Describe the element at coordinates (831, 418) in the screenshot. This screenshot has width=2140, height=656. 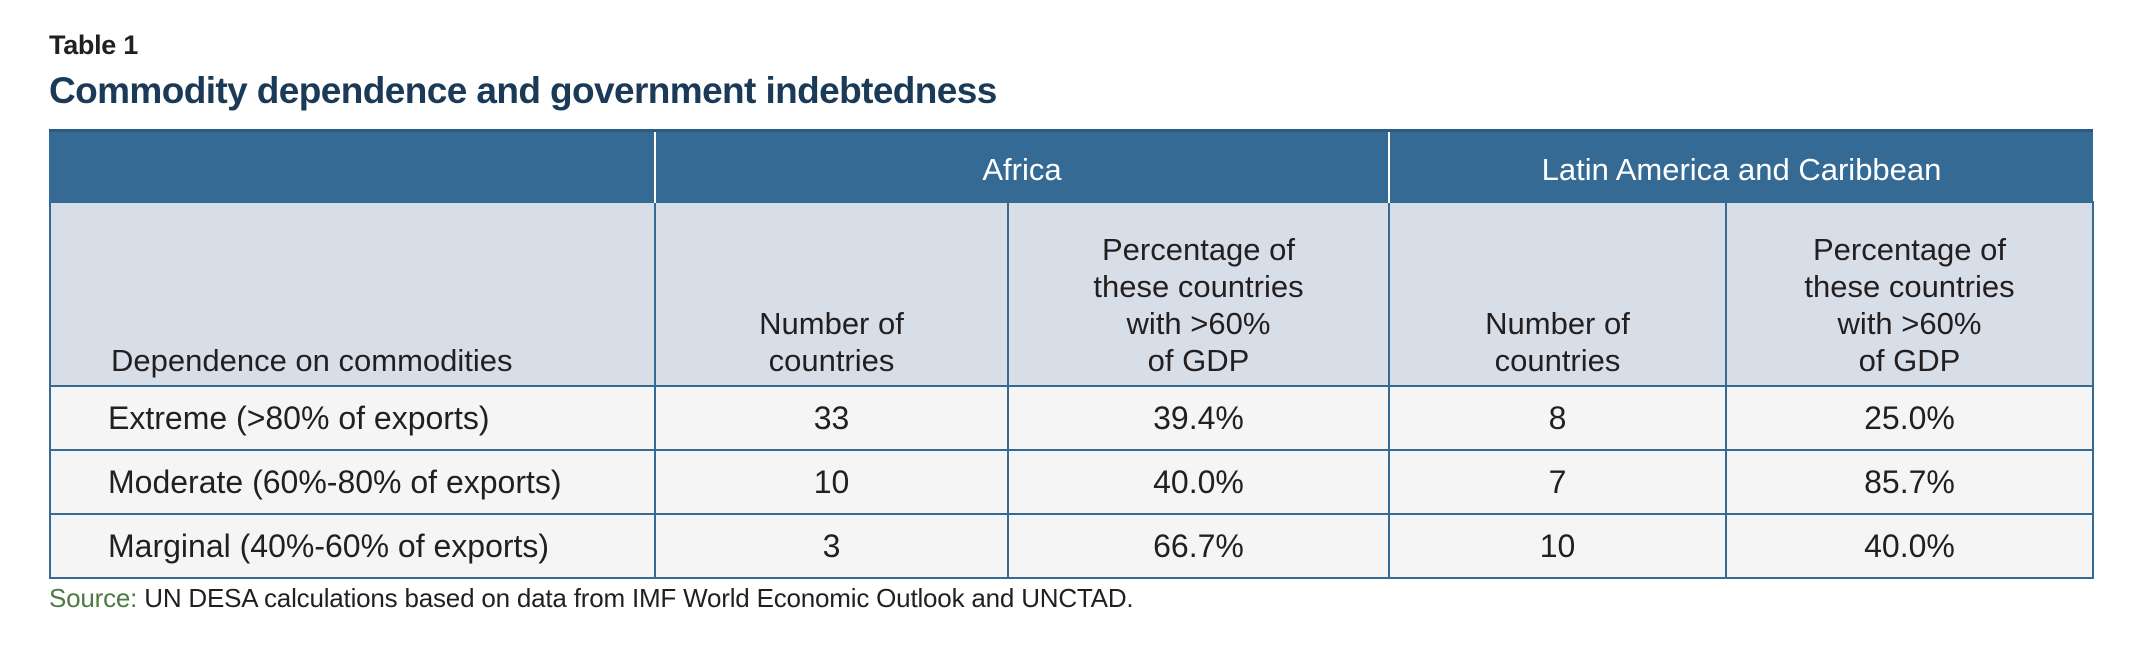
I see `africa-number-cell: 33` at that location.